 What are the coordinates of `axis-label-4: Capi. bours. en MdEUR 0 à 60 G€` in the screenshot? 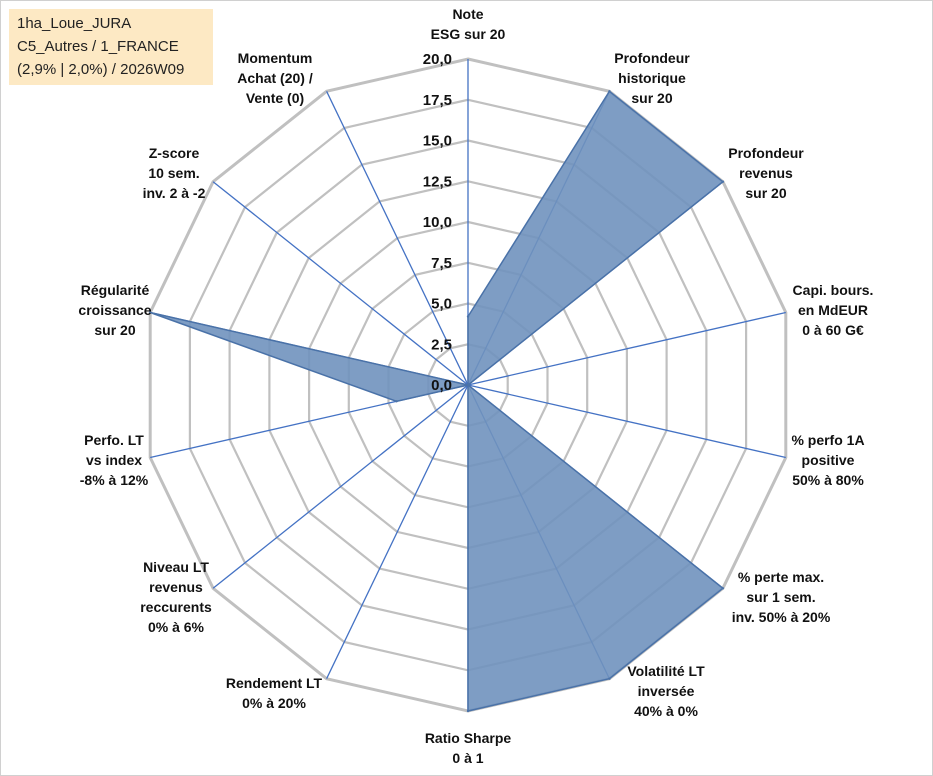 It's located at (833, 310).